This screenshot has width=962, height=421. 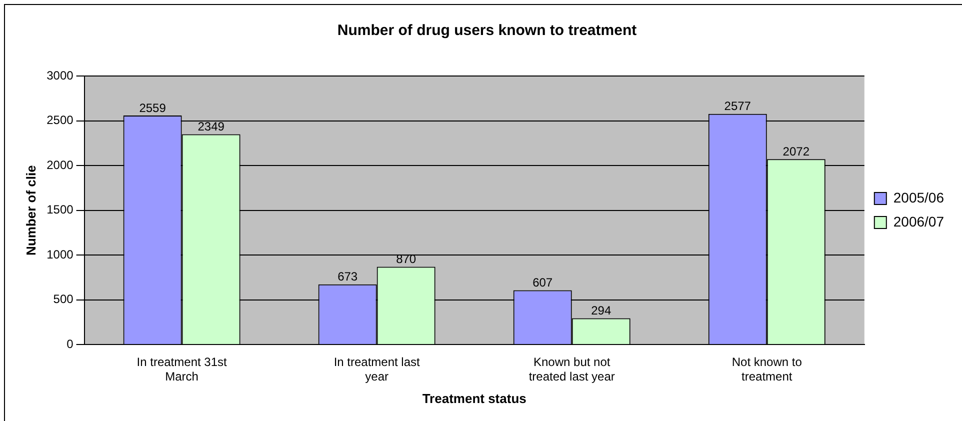 What do you see at coordinates (60, 165) in the screenshot?
I see `y-tick-label: 2000` at bounding box center [60, 165].